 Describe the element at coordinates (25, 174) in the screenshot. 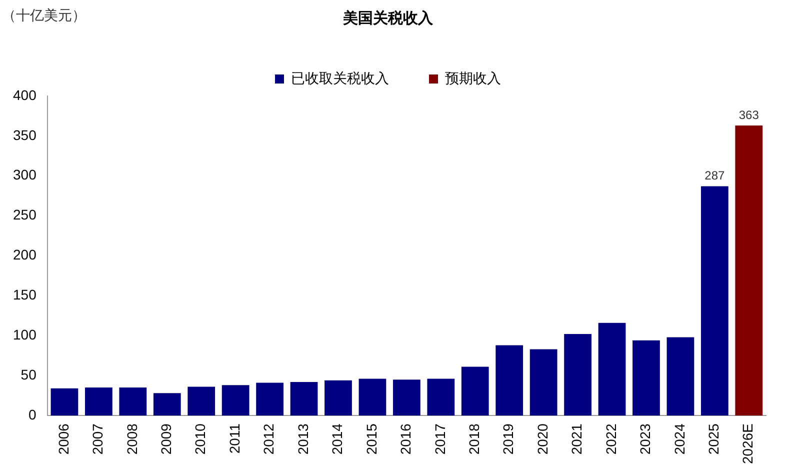

I see `y-tick-label: 300` at that location.